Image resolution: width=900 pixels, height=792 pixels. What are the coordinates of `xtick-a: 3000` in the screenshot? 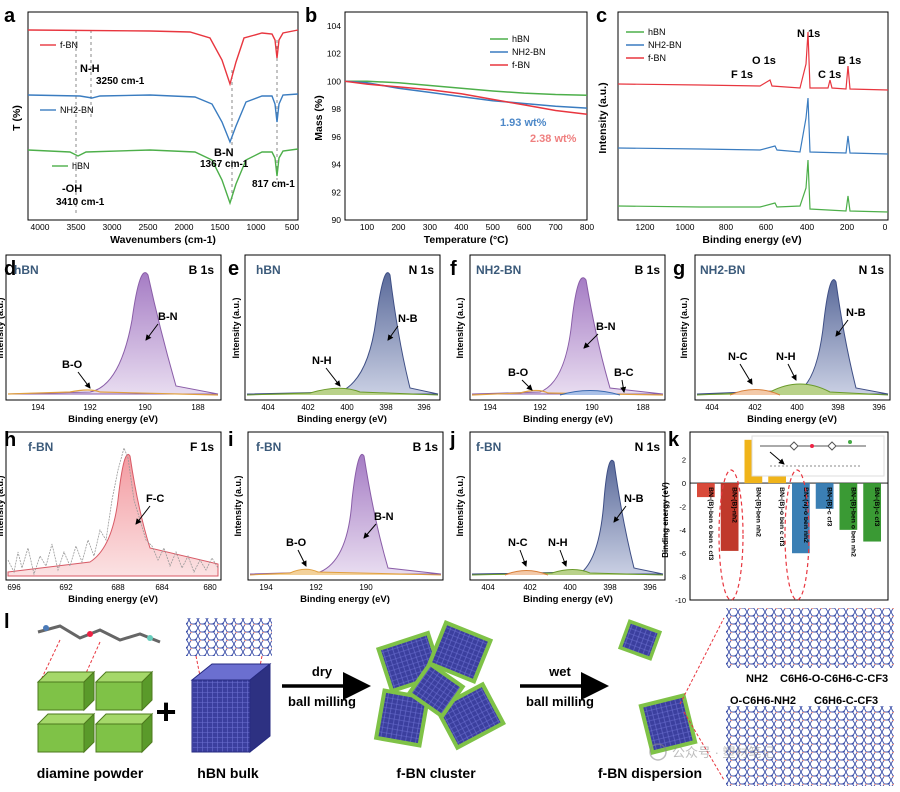 It's located at (112, 227).